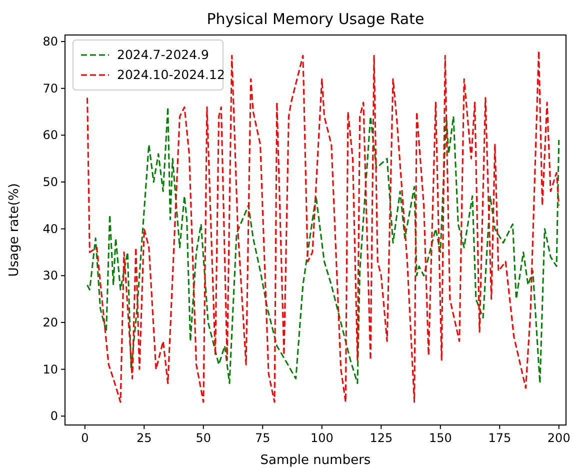 The height and width of the screenshot is (468, 573). What do you see at coordinates (558, 438) in the screenshot?
I see `x-tick-label: 200` at bounding box center [558, 438].